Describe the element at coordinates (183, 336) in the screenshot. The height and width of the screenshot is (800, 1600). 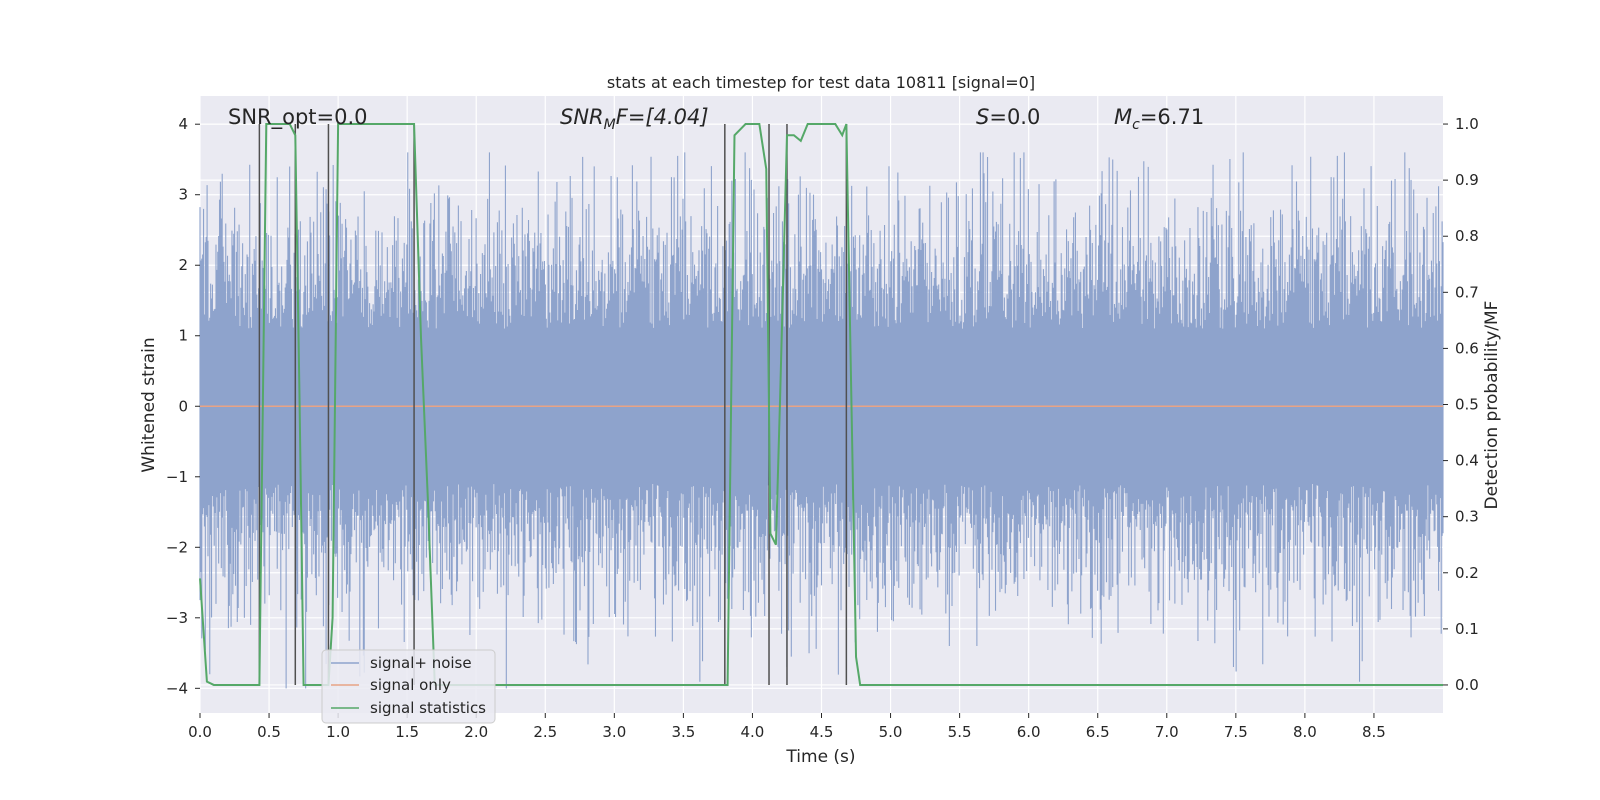
I see `y-tick-label-left: 1` at that location.